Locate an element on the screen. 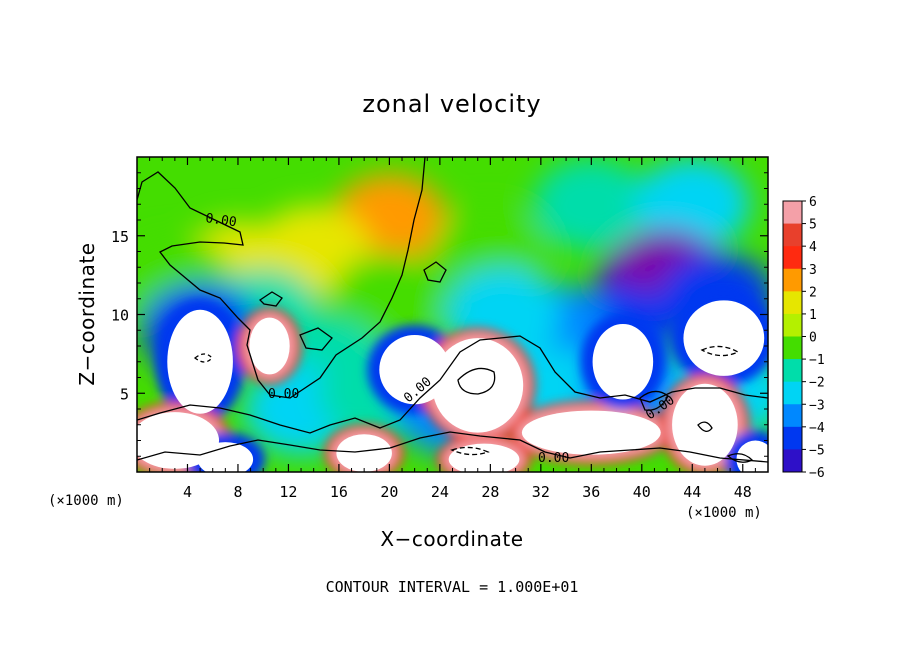 The height and width of the screenshot is (654, 904). colorbar-label-6: 0 is located at coordinates (813, 338).